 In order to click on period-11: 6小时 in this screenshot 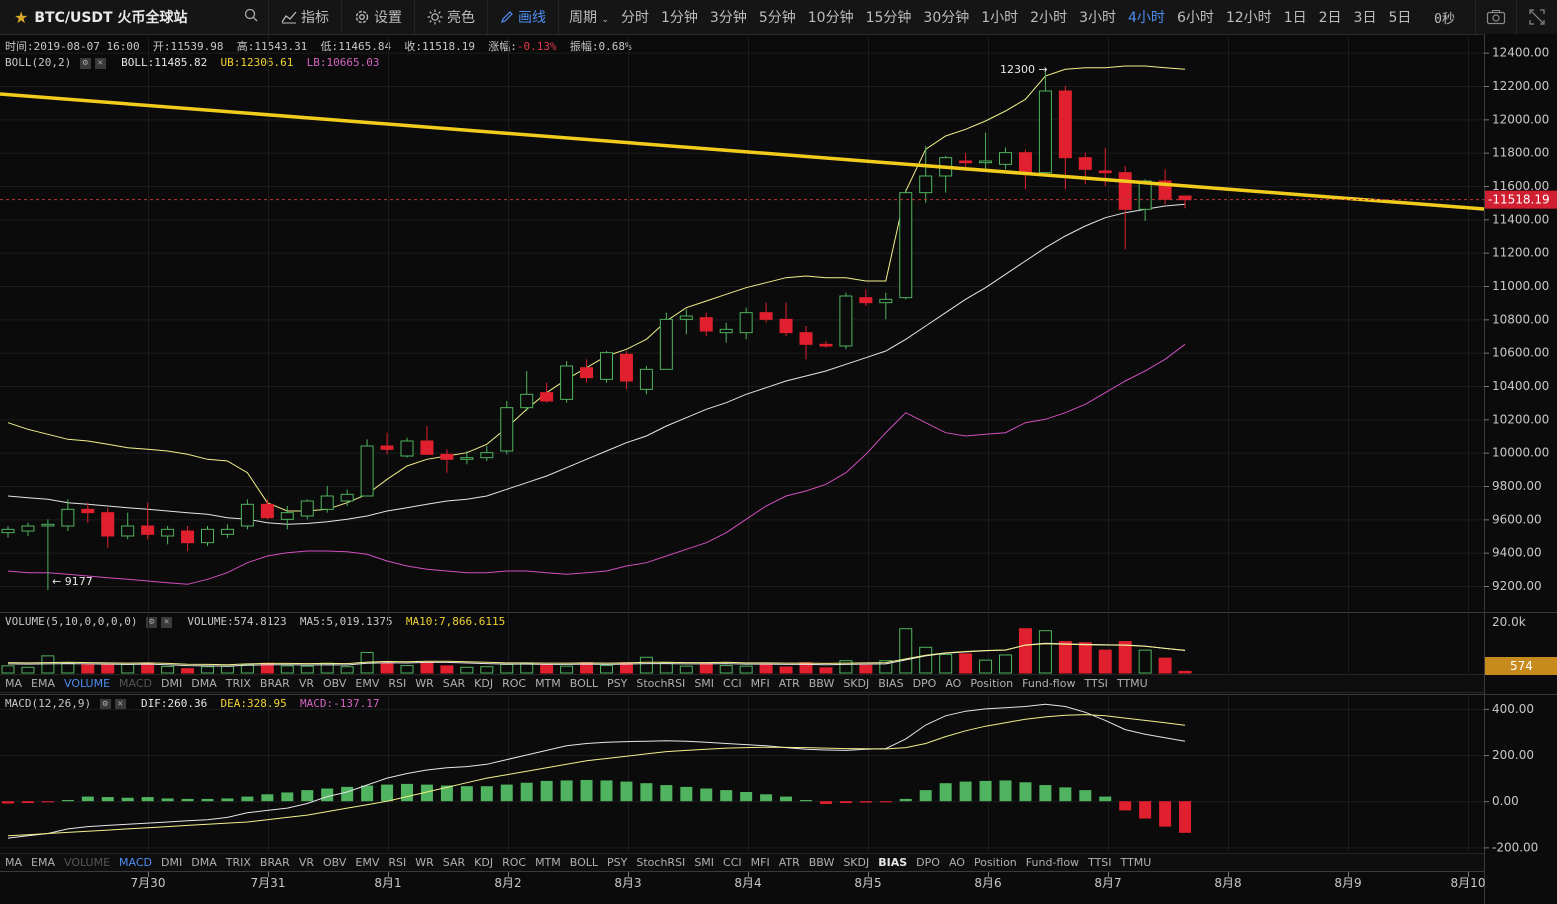, I will do `click(1195, 18)`.